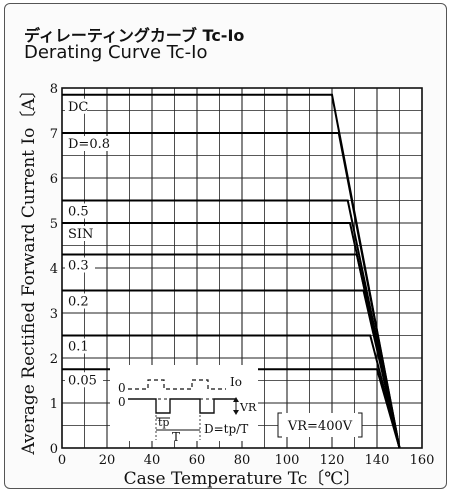 The width and height of the screenshot is (453, 495). What do you see at coordinates (242, 460) in the screenshot?
I see `x-tick-label: 80` at bounding box center [242, 460].